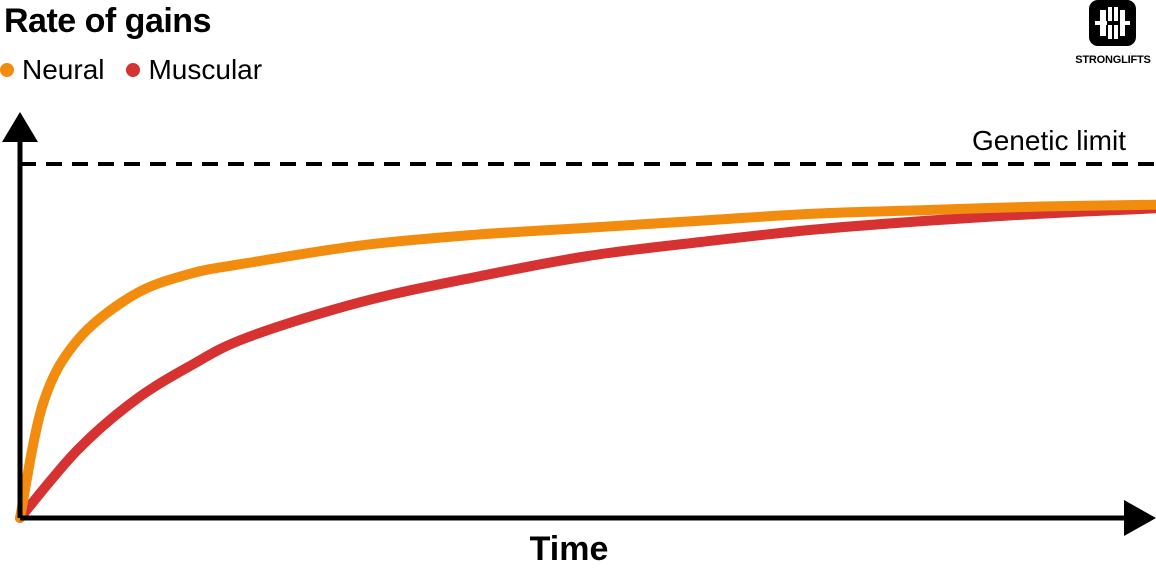  Describe the element at coordinates (20, 127) in the screenshot. I see `y-axis-arrow-icon` at that location.